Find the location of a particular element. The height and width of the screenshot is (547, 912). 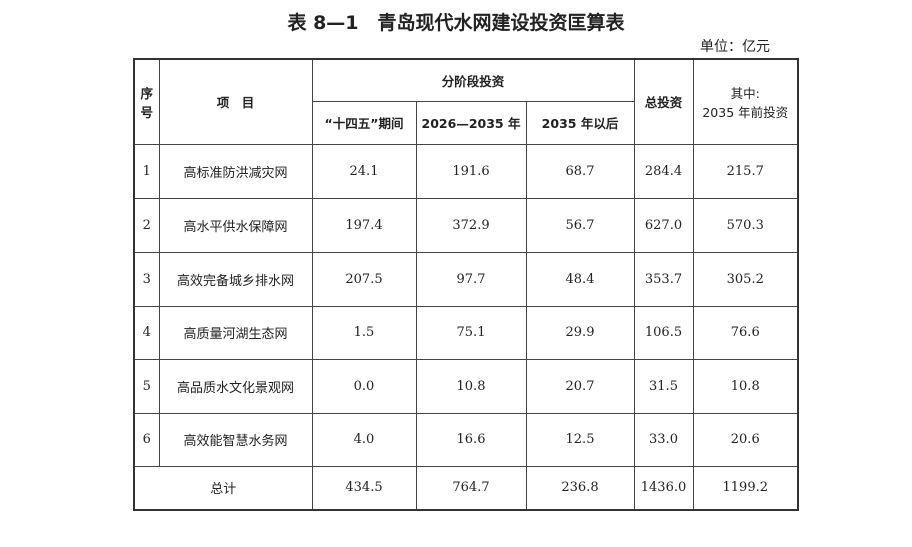

value-cell: 207.5 is located at coordinates (364, 279).